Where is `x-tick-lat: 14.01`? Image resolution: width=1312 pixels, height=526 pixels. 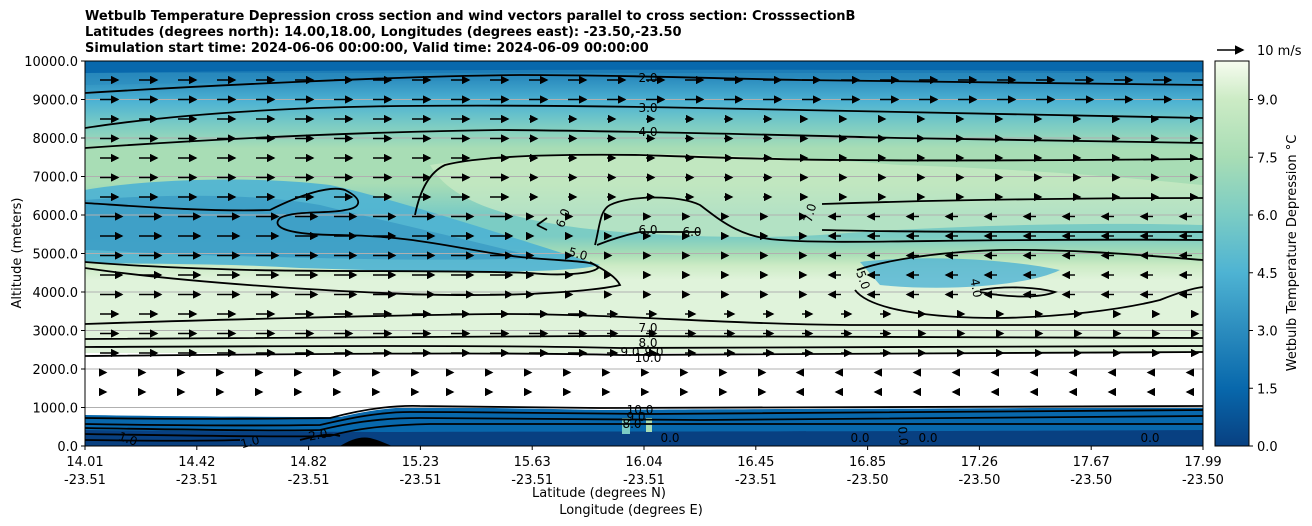 x-tick-lat: 14.01 is located at coordinates (84, 462).